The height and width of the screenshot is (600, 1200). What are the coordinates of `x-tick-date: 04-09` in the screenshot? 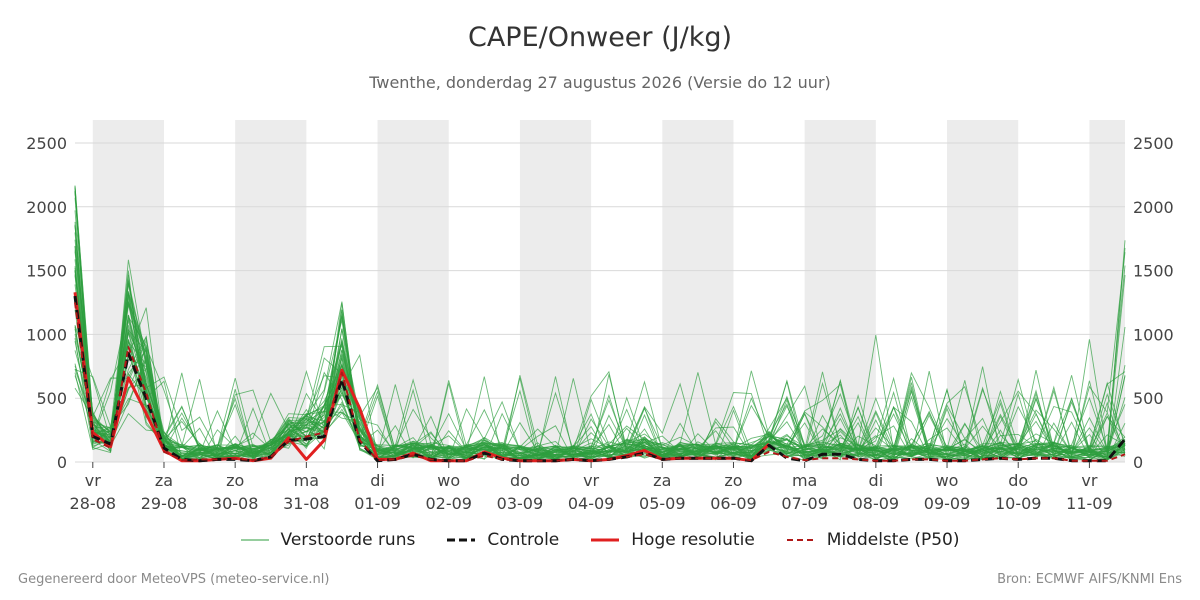 It's located at (591, 503).